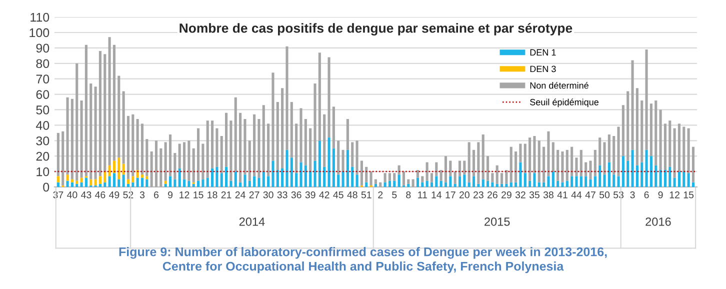 The height and width of the screenshot is (289, 726). I want to click on x-tick-label: 43, so click(86, 194).